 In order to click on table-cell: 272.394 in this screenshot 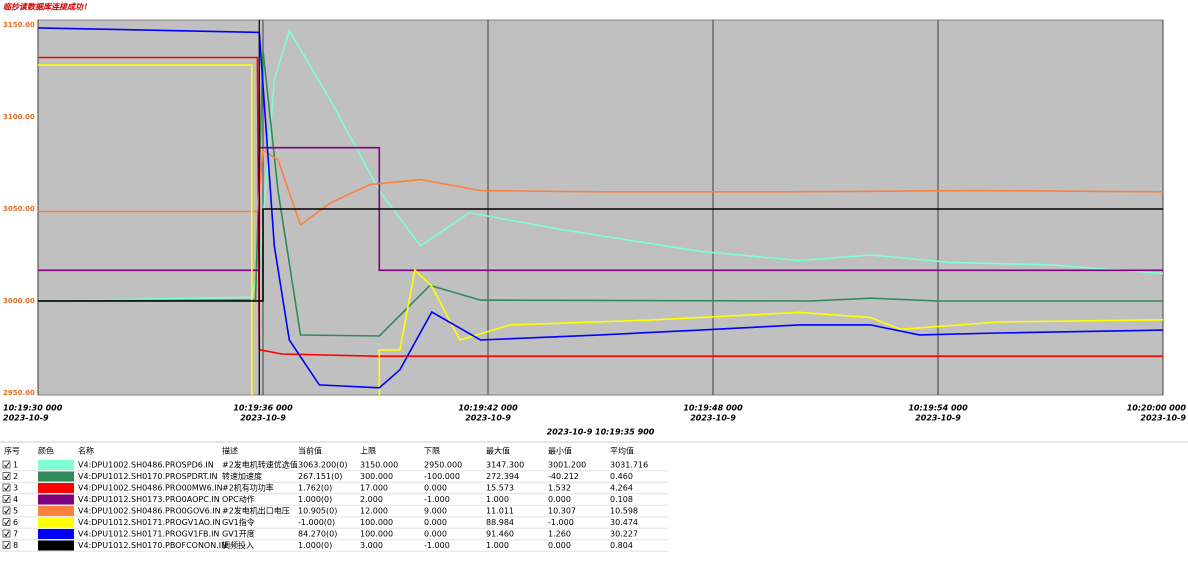, I will do `click(502, 476)`.